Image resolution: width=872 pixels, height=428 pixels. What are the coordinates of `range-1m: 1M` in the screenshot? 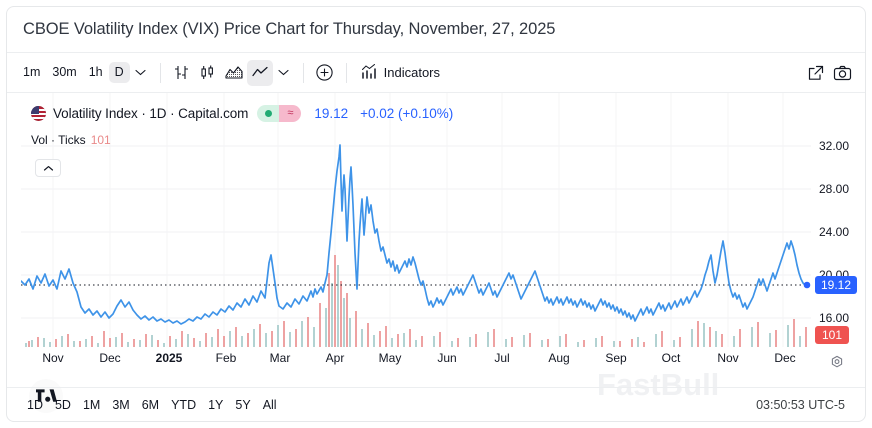 It's located at (91, 404).